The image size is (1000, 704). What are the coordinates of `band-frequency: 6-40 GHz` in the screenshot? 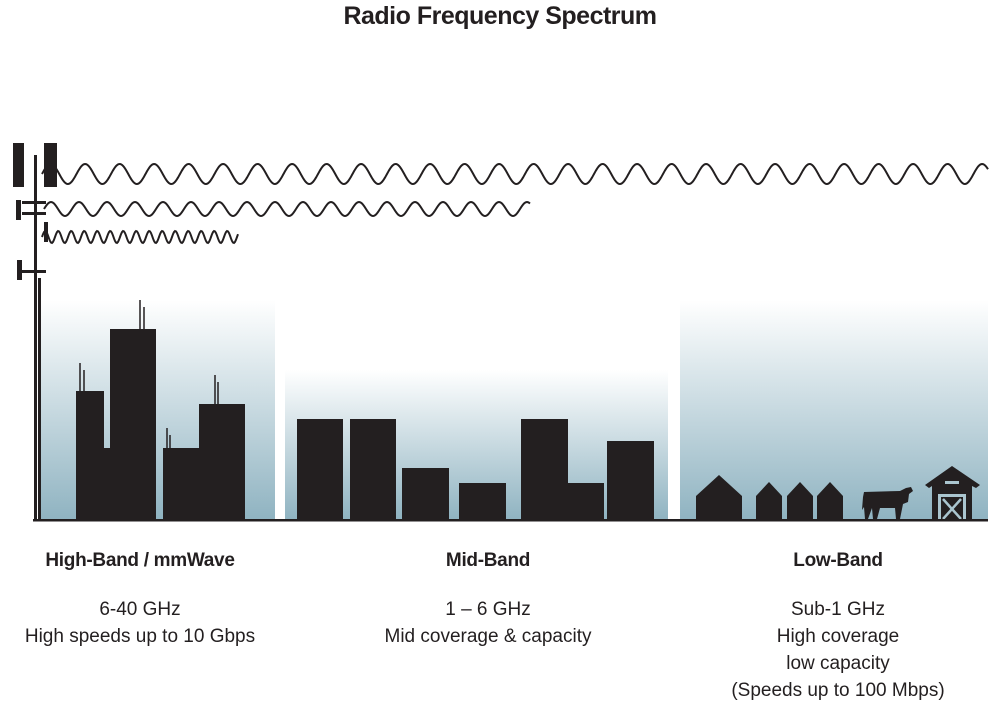 It's located at (140, 609).